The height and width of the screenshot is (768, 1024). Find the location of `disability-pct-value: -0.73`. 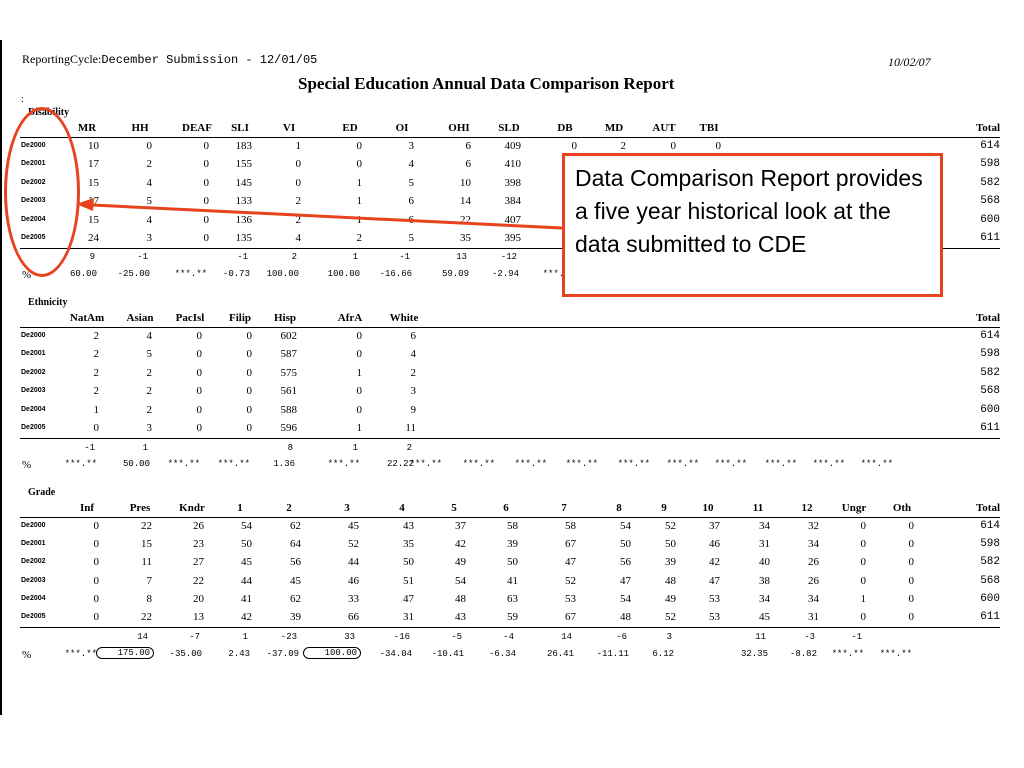

disability-pct-value: -0.73 is located at coordinates (236, 274).